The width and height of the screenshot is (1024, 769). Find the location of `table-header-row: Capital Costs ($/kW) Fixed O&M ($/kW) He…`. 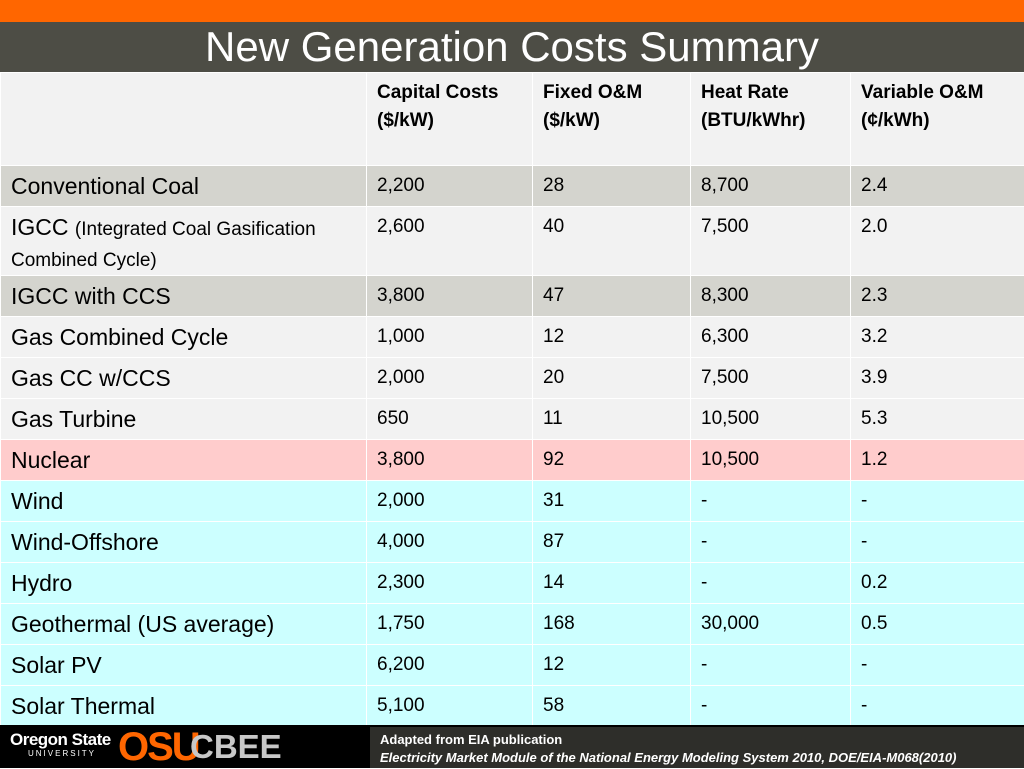

table-header-row: Capital Costs ($/kW) Fixed O&M ($/kW) He… is located at coordinates (512, 119).